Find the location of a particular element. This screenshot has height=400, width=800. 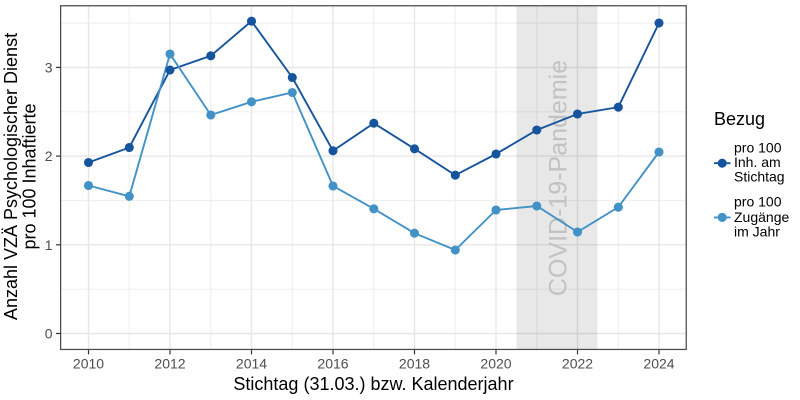

svg-text: 2012 is located at coordinates (169, 363).